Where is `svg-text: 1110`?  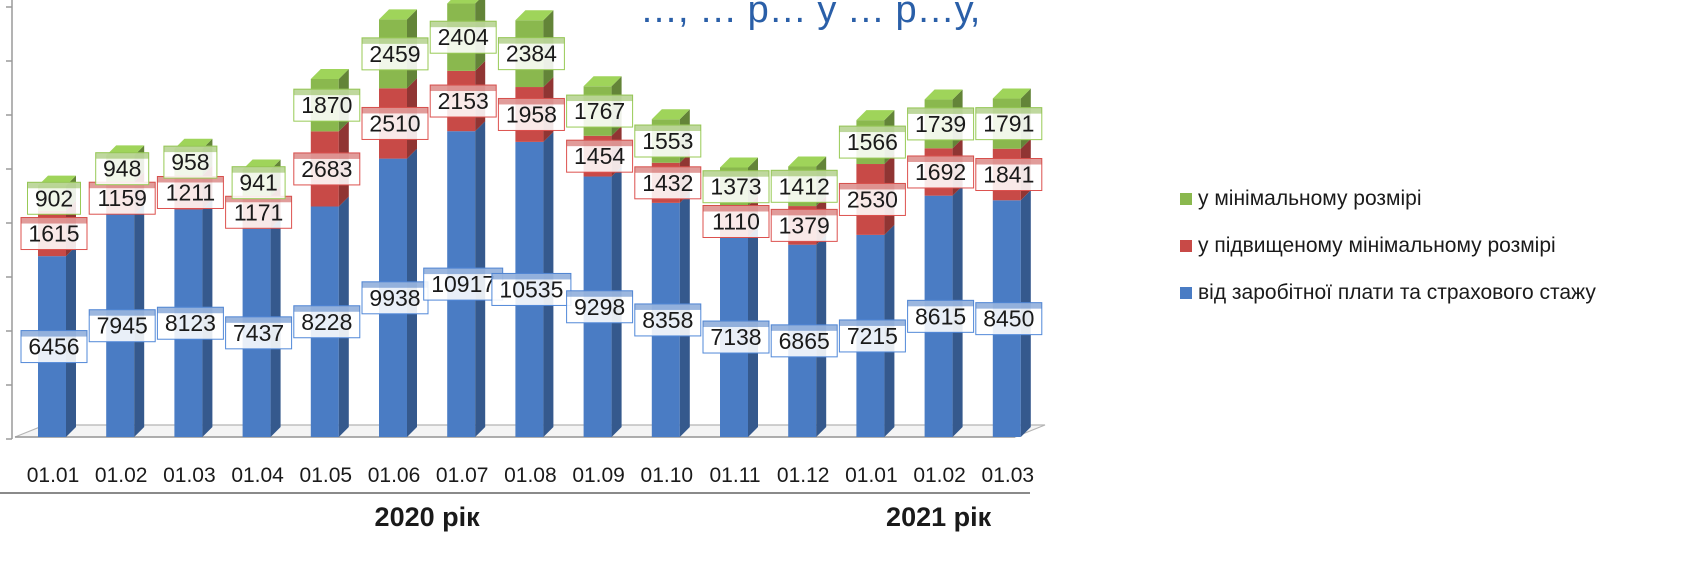
svg-text: 1110 is located at coordinates (736, 221).